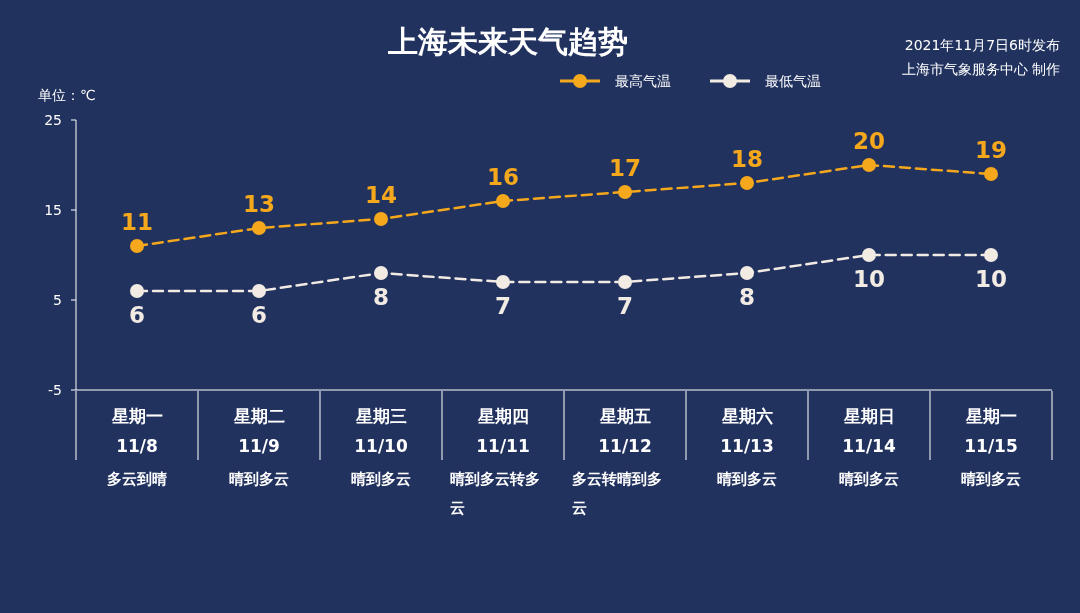 Image resolution: width=1080 pixels, height=613 pixels. I want to click on data-label: 11, so click(137, 222).